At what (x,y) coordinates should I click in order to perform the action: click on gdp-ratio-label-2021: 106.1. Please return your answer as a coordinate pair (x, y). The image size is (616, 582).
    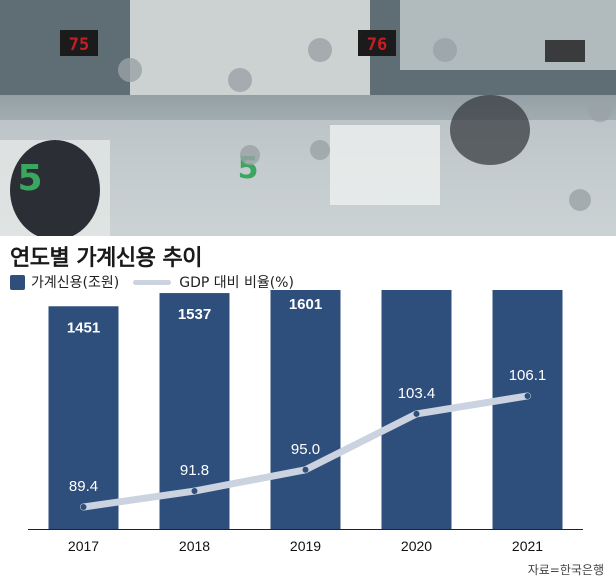
    Looking at the image, I should click on (528, 375).